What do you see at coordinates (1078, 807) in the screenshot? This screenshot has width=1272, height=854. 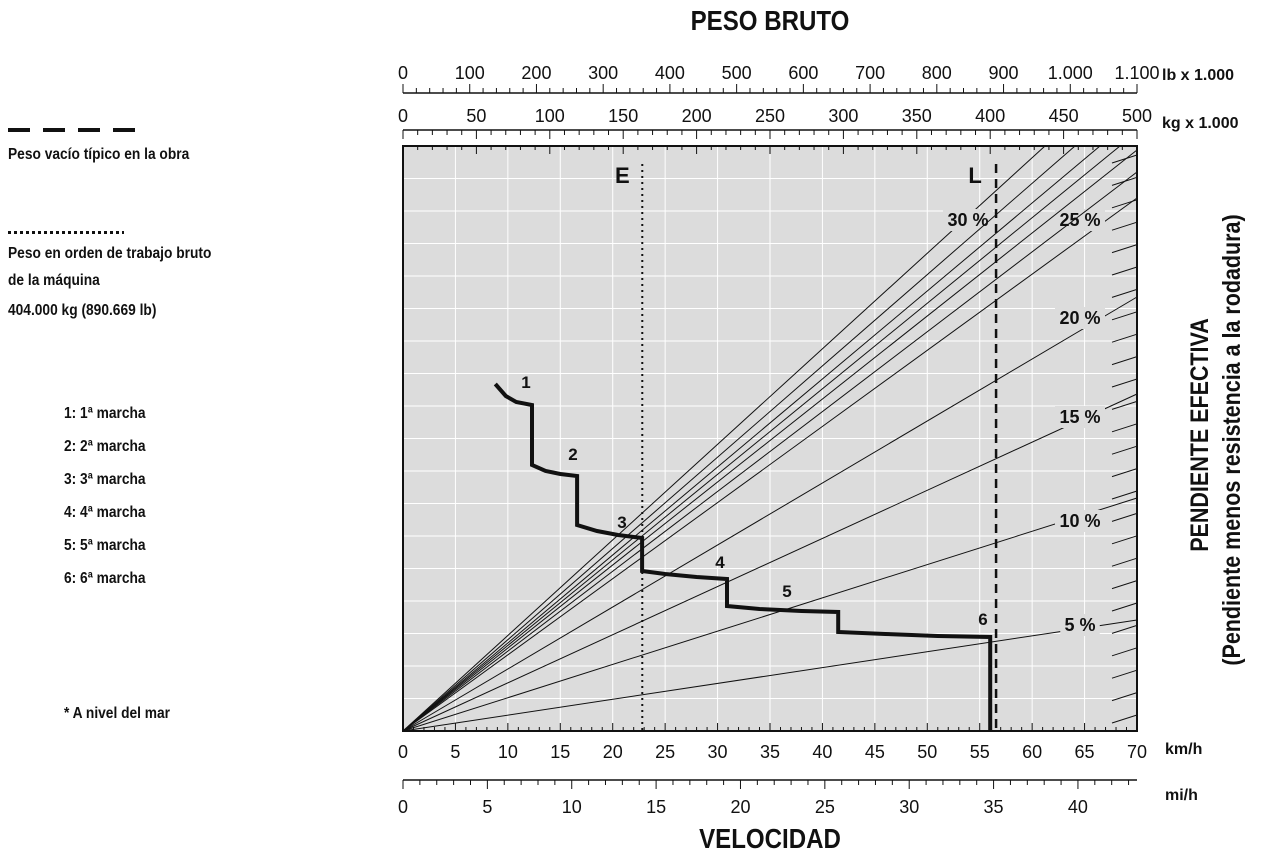 I see `mph-tick-label: 40` at bounding box center [1078, 807].